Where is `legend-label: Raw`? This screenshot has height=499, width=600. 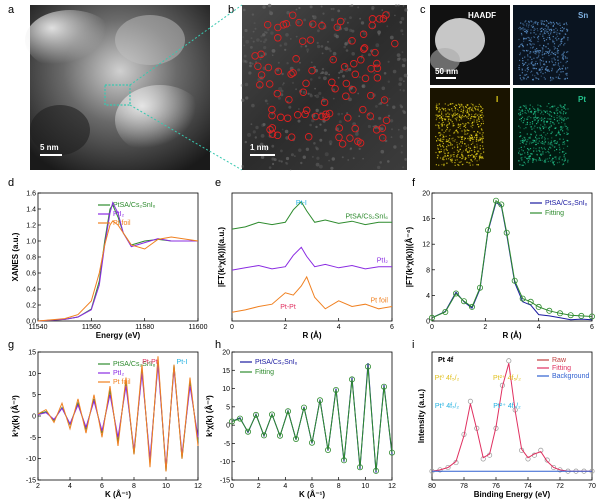 legend-label: Raw is located at coordinates (559, 360).